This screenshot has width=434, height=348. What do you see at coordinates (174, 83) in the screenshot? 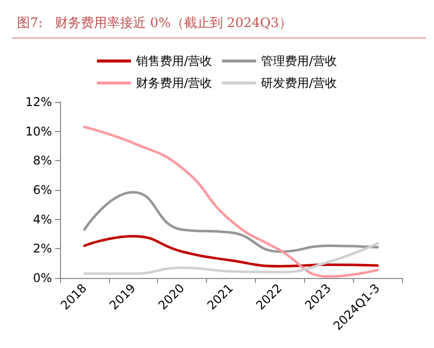
I see `legend-label: 财务费用/营收` at bounding box center [174, 83].